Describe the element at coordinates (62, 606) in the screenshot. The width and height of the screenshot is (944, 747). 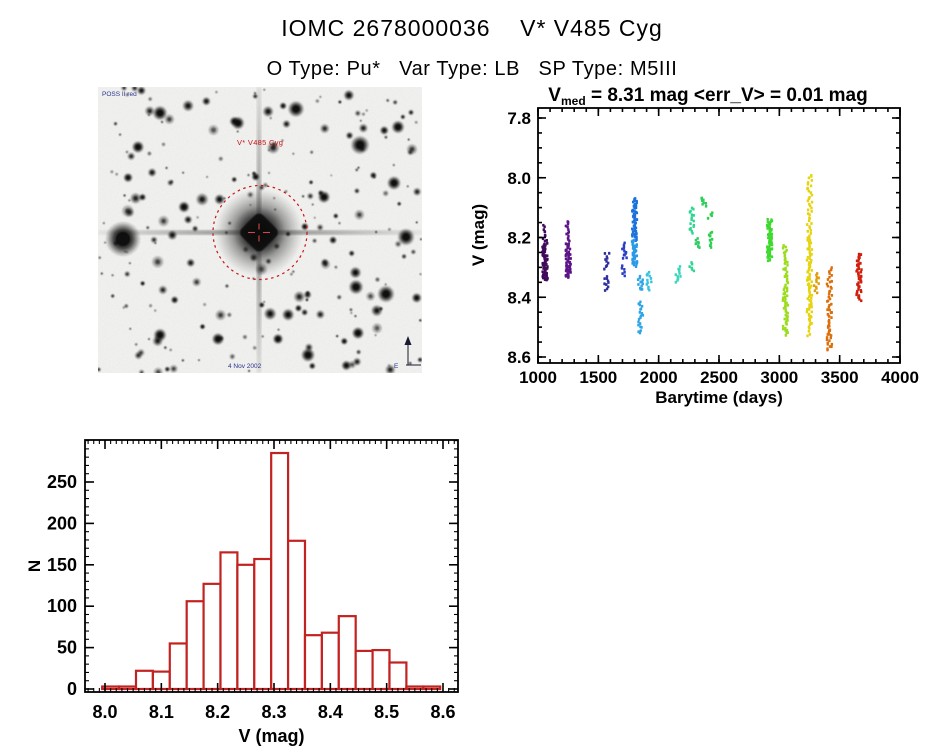
I see `svg-text: 100` at that location.